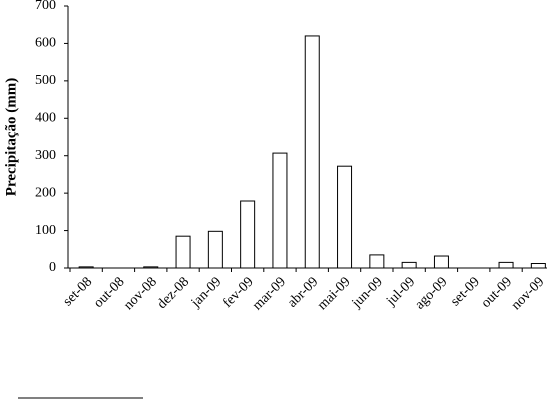 The image size is (547, 400). I want to click on y-tick-label: 500, so click(45, 80).